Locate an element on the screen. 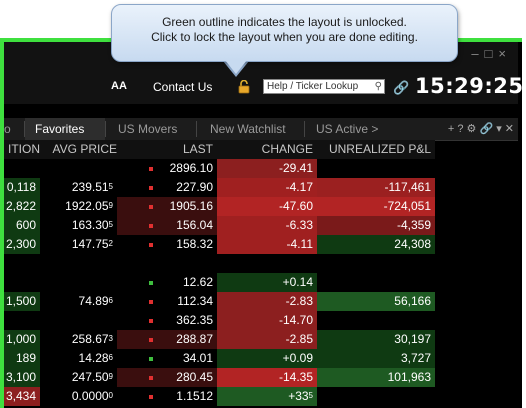 The width and height of the screenshot is (526, 408). window-controls: –□× is located at coordinates (491, 53).